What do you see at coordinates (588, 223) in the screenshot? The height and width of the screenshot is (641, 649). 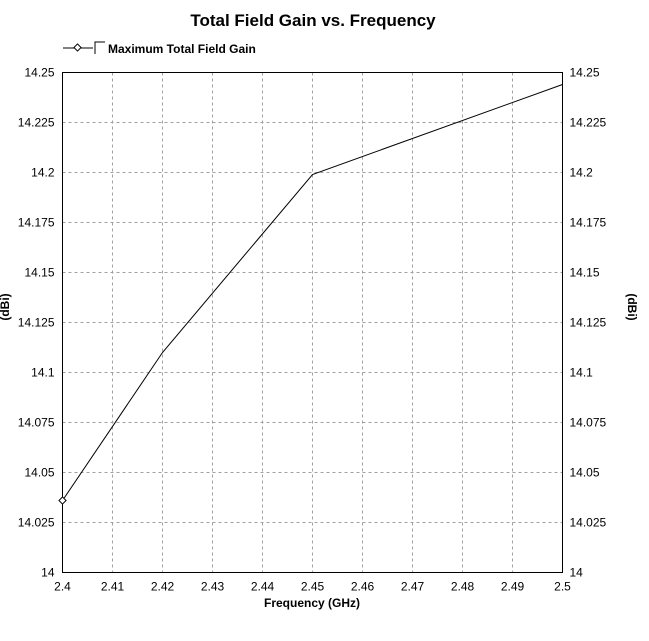 I see `y-tick-label-right: 14.175` at bounding box center [588, 223].